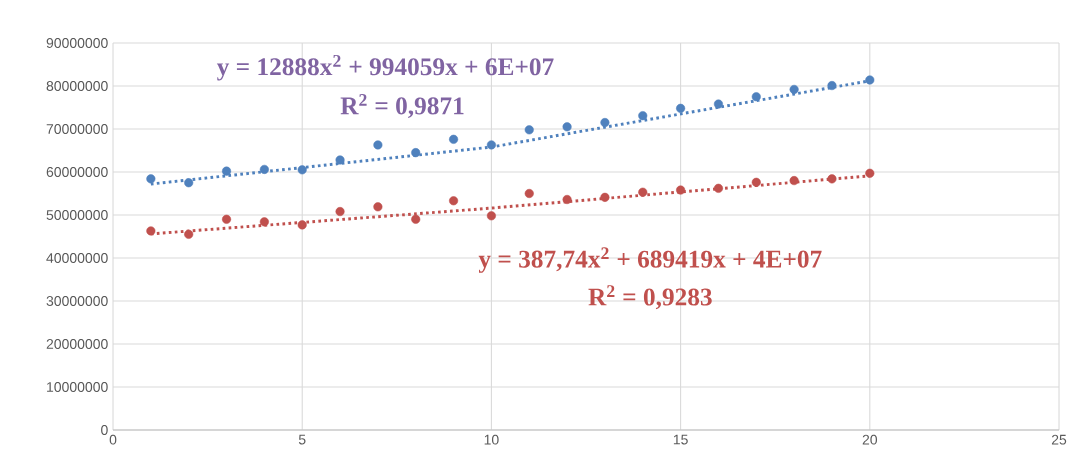  I want to click on y-tick-label: 30000000, so click(77, 301).